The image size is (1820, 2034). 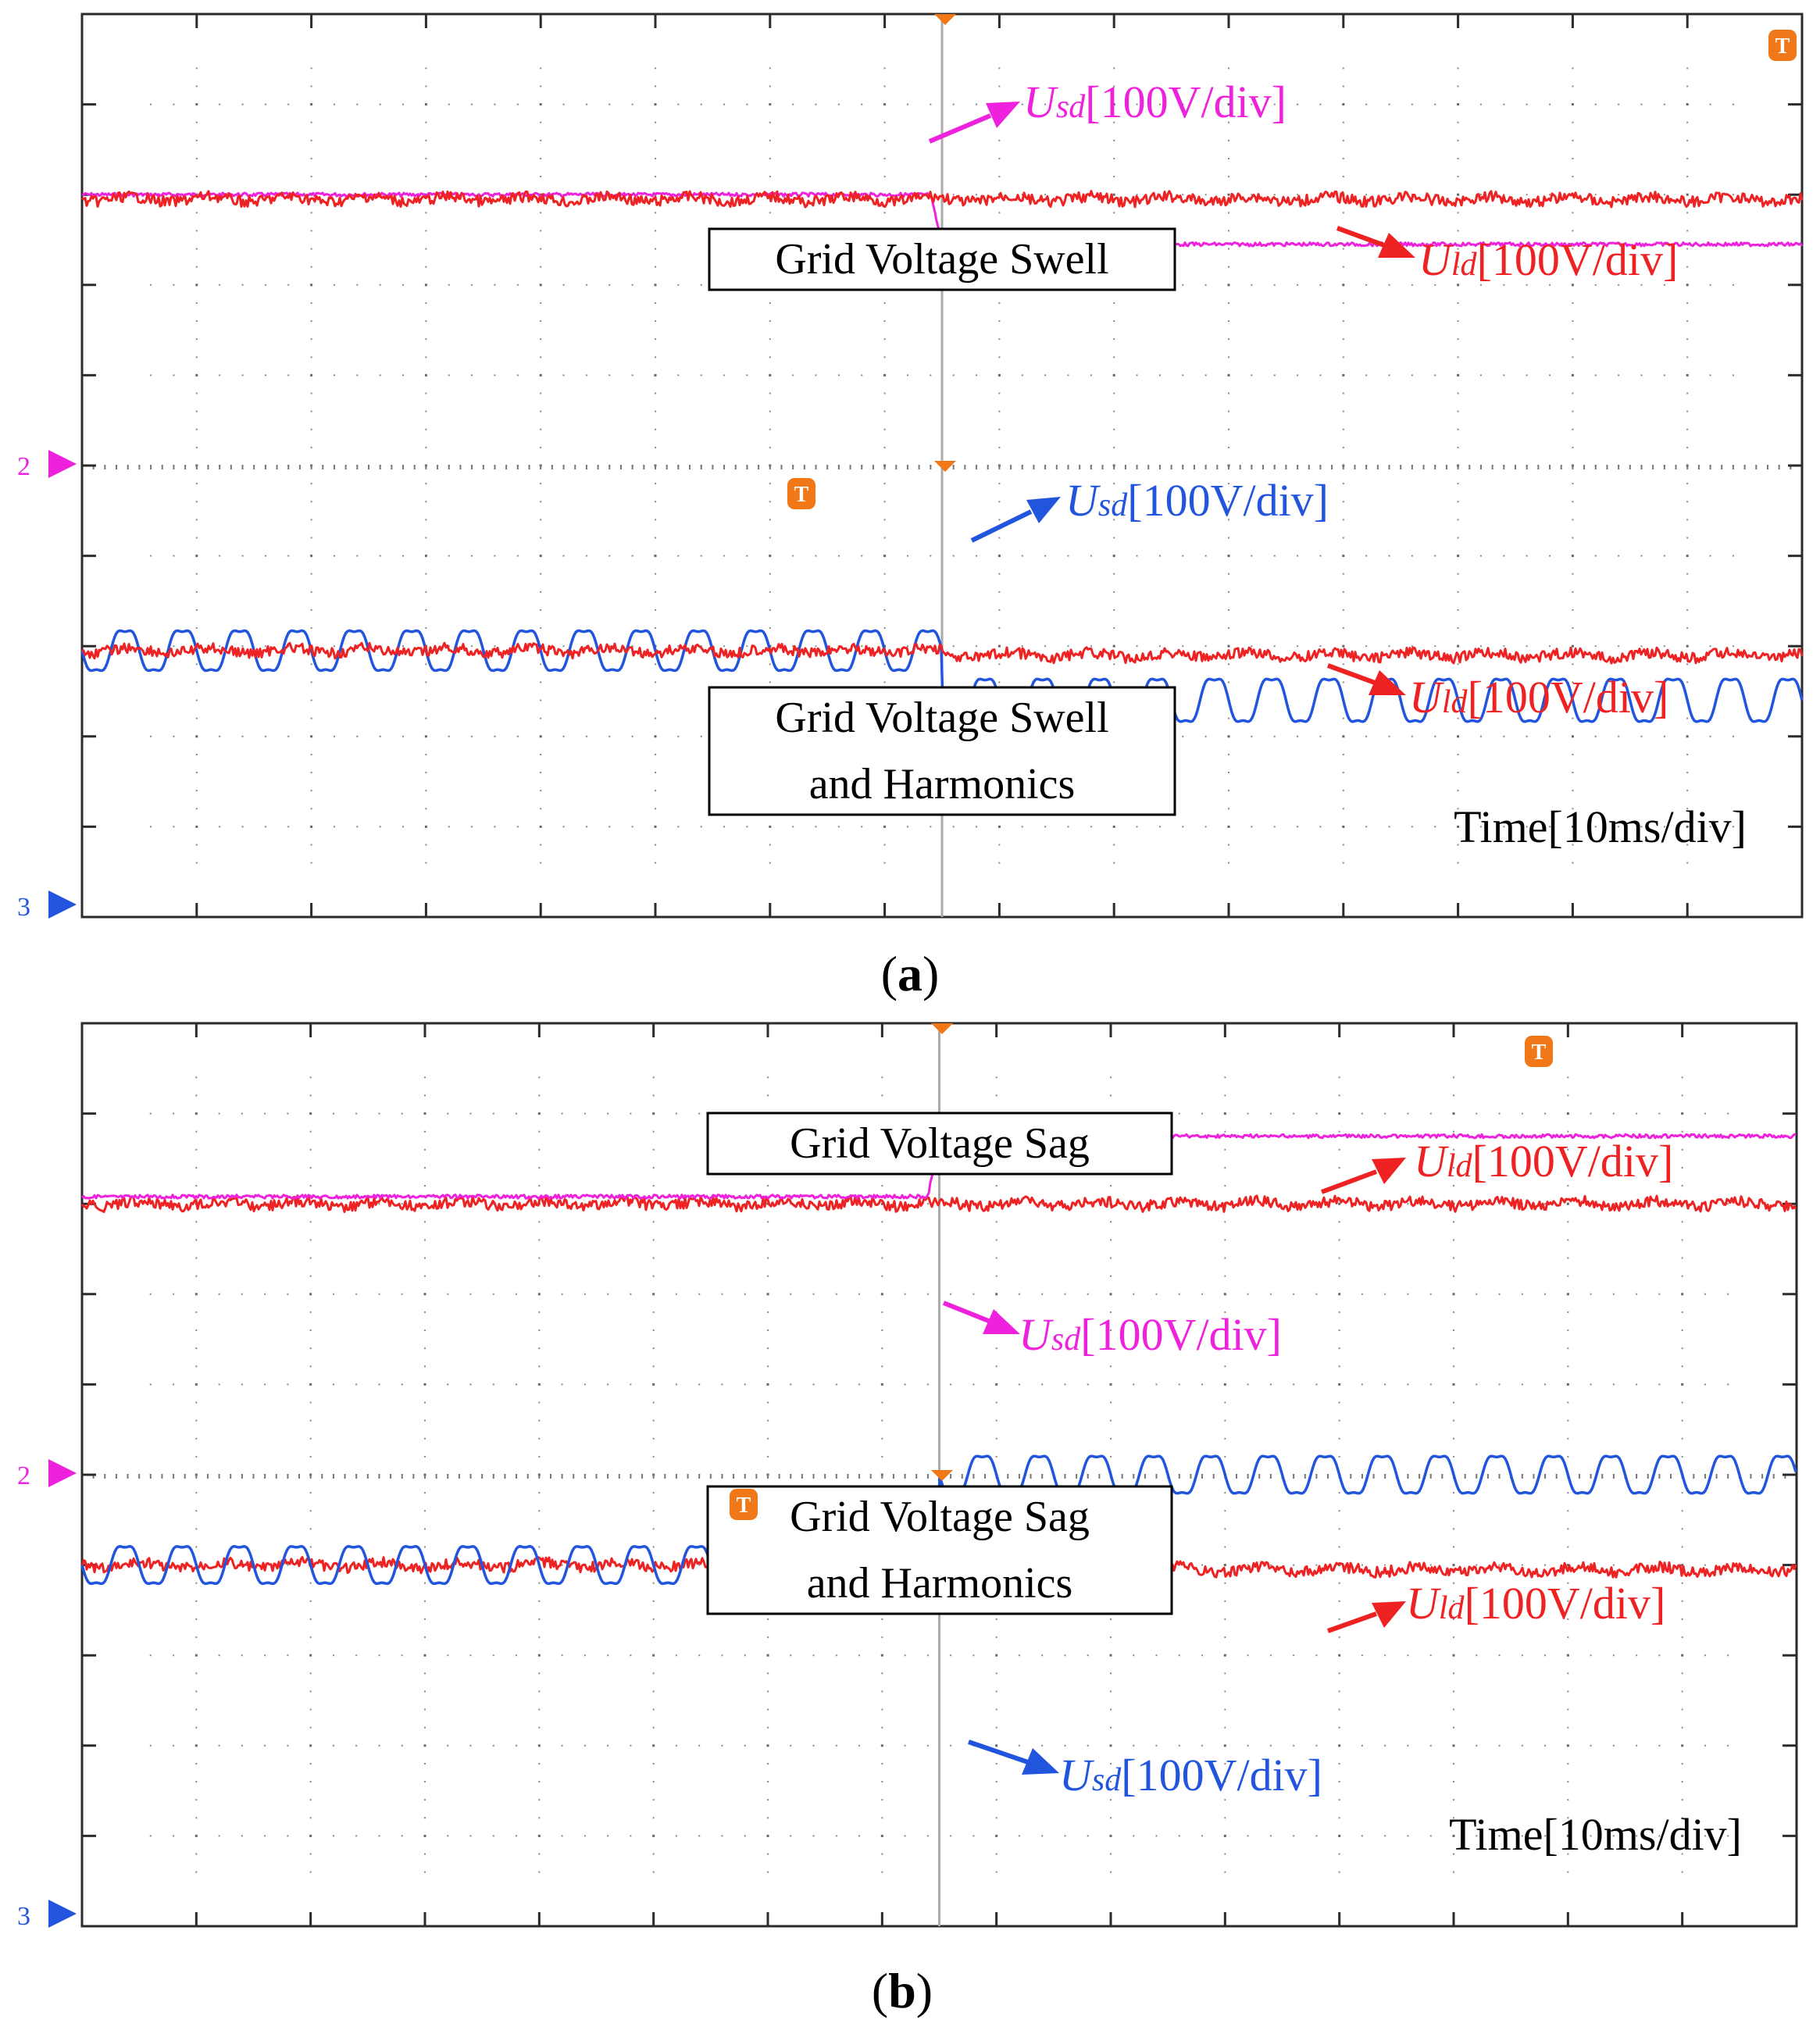 I want to click on panel-b-uld-harm-label-sub: ld, so click(x=1452, y=1608).